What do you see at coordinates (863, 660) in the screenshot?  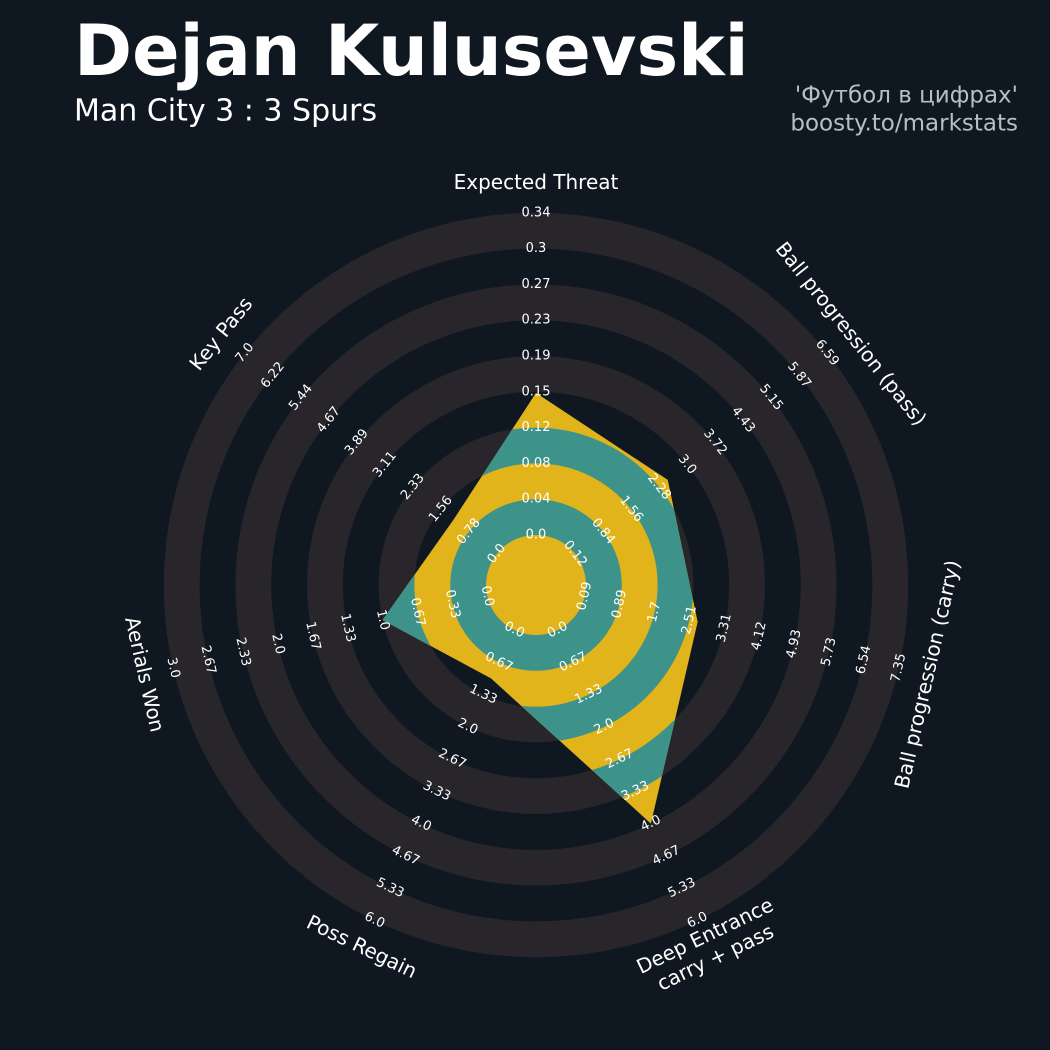 I see `tick-label: 6.54` at bounding box center [863, 660].